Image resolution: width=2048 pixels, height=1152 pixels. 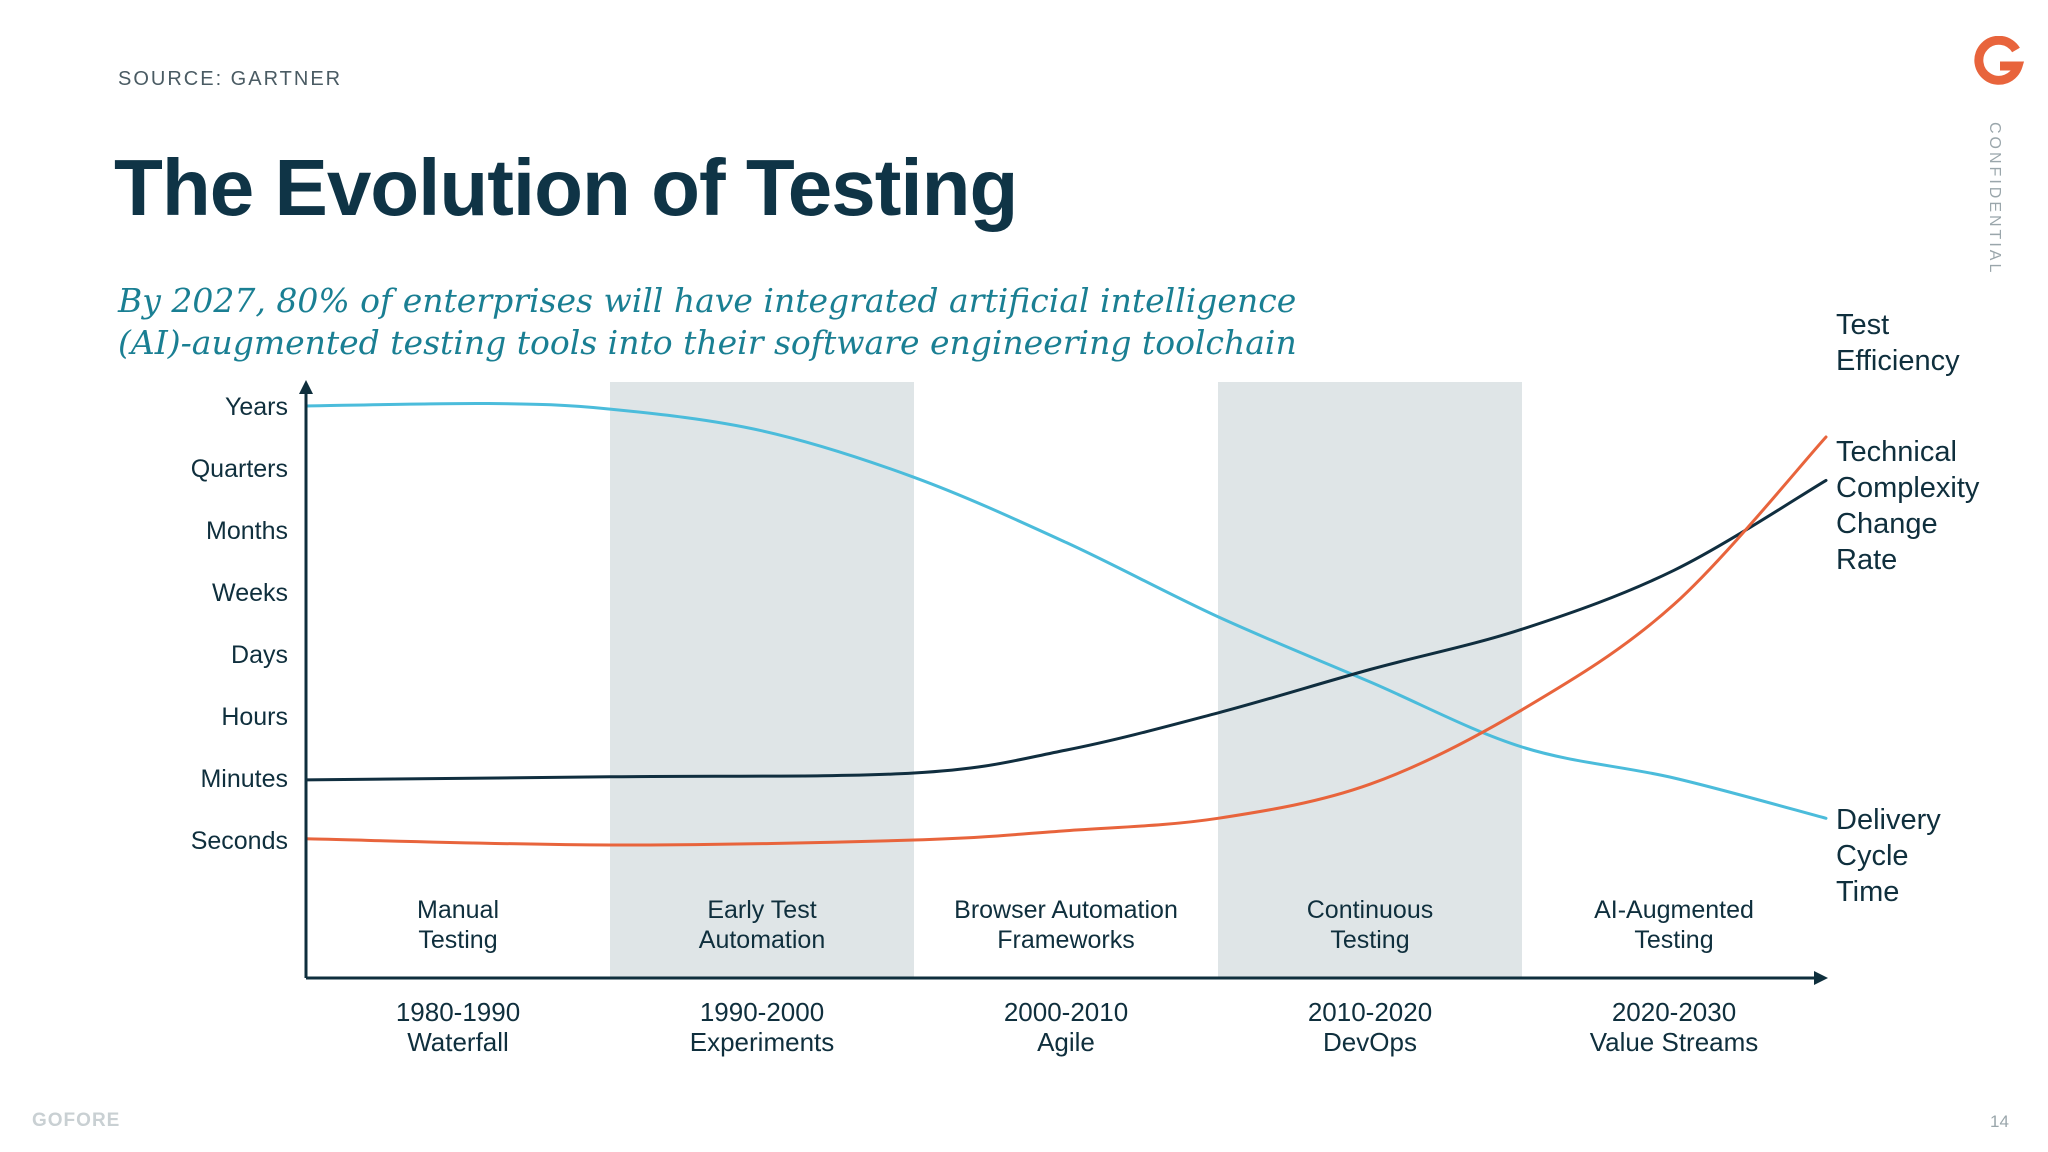 What do you see at coordinates (254, 717) in the screenshot?
I see `y-tick-label: Hours` at bounding box center [254, 717].